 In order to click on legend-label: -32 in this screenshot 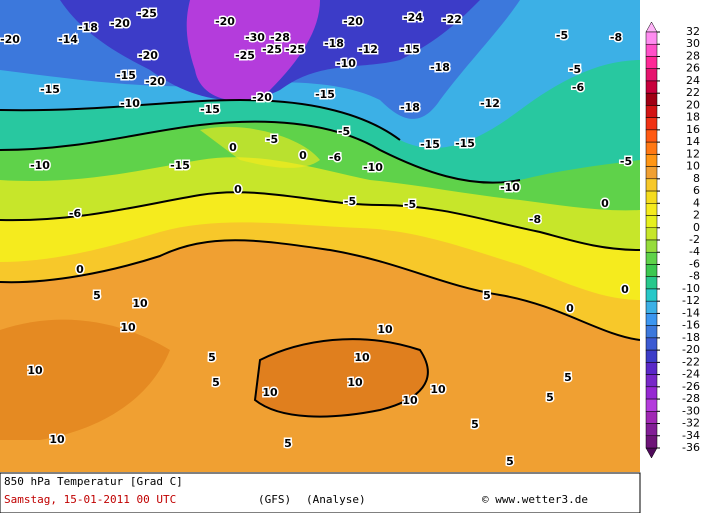, I will do `click(691, 423)`.